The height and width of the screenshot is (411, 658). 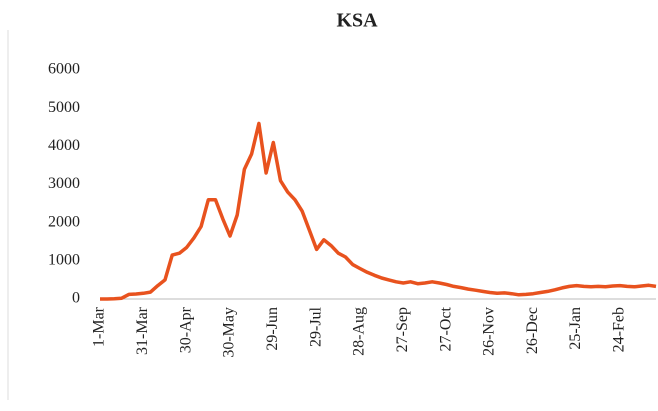 I want to click on x-tick-label: 1-Mar, so click(x=99, y=326).